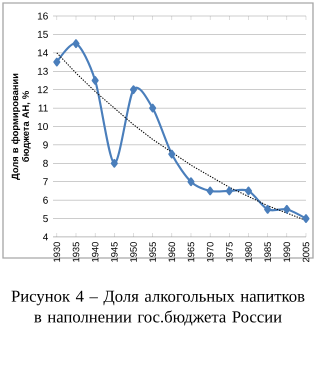  I want to click on x-tick-label: 1985, so click(267, 252).